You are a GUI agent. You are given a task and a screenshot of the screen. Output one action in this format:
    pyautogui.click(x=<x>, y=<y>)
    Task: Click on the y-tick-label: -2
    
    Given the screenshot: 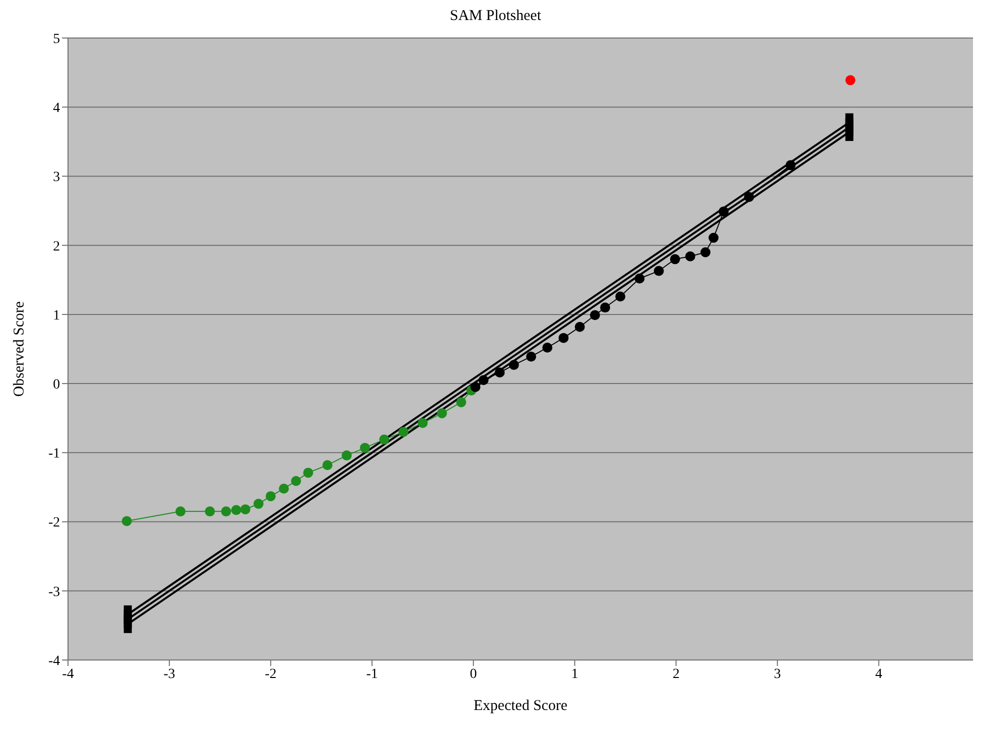 What is the action you would take?
    pyautogui.click(x=54, y=523)
    